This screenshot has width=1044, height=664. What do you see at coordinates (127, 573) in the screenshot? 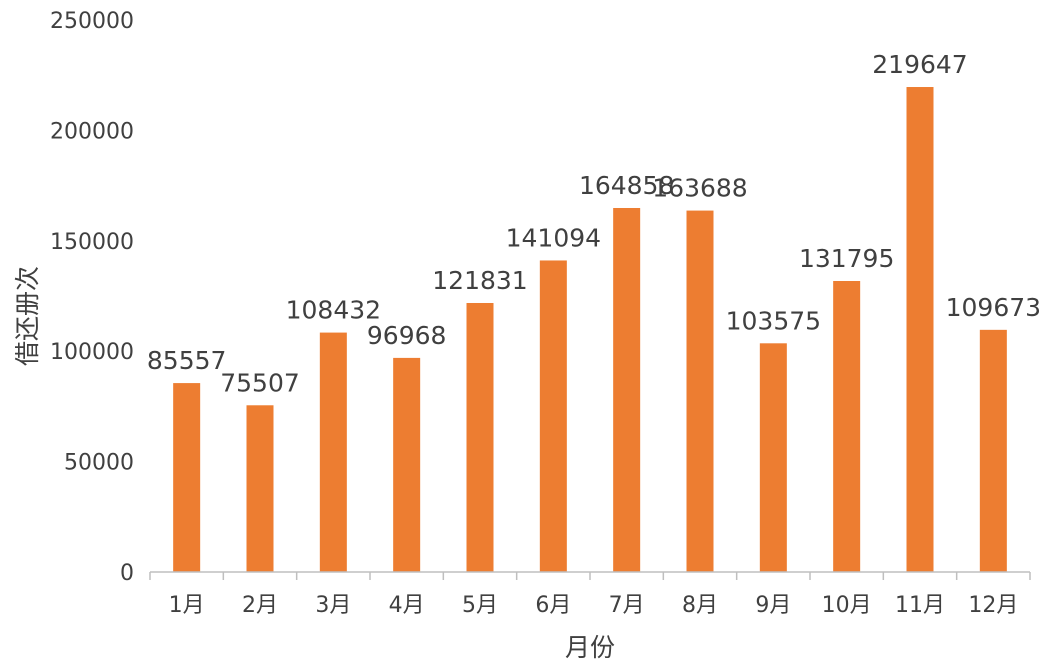
I see `y-tick-label: 0` at bounding box center [127, 573].